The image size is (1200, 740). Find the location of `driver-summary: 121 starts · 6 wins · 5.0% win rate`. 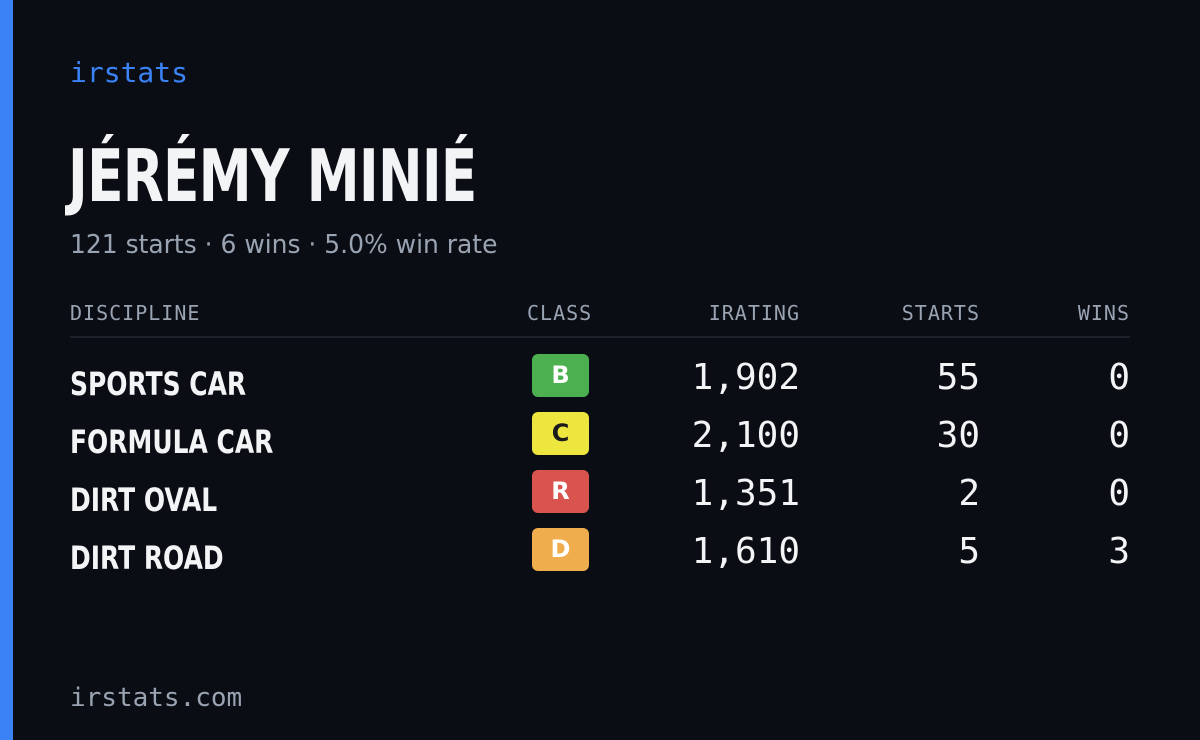

driver-summary: 121 starts · 6 wins · 5.0% win rate is located at coordinates (284, 245).